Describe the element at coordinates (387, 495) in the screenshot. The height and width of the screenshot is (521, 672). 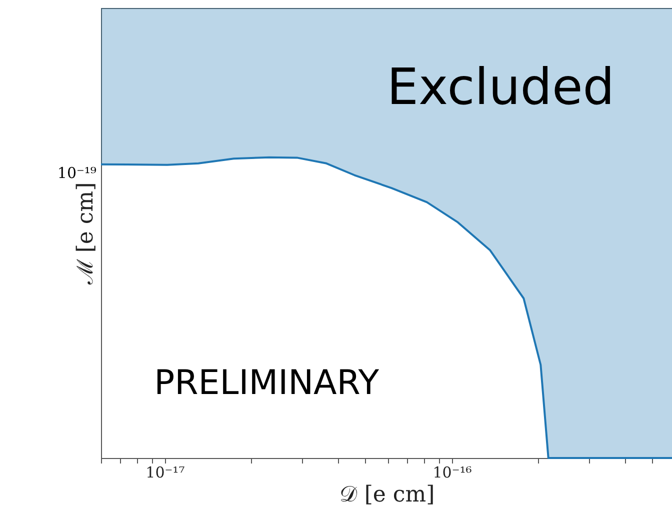
I see `x-axis-title: 𝒟 [e cm]` at that location.